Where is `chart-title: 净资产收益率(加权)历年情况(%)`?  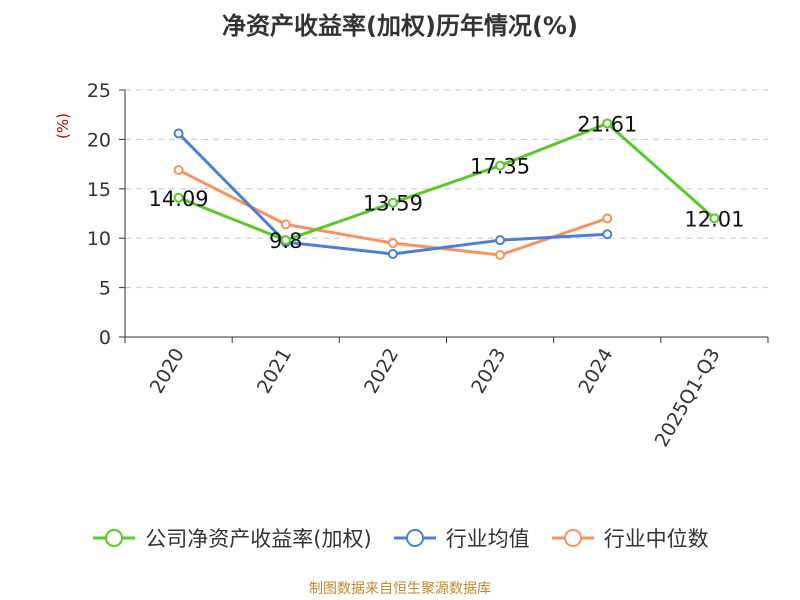 chart-title: 净资产收益率(加权)历年情况(%) is located at coordinates (400, 26).